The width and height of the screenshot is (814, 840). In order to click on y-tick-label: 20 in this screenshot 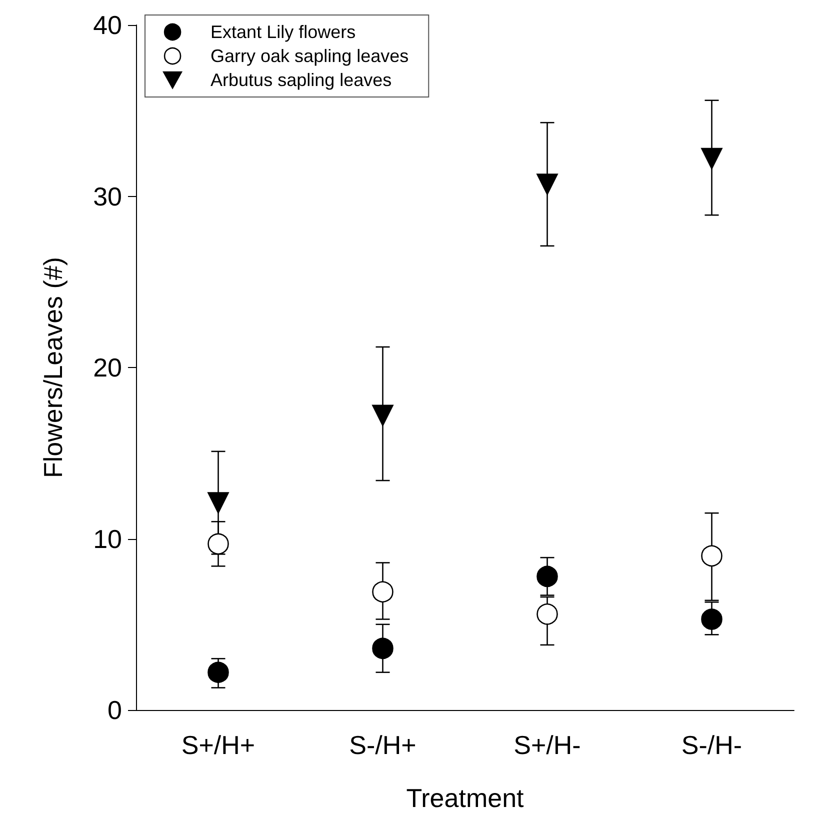, I will do `click(107, 367)`.